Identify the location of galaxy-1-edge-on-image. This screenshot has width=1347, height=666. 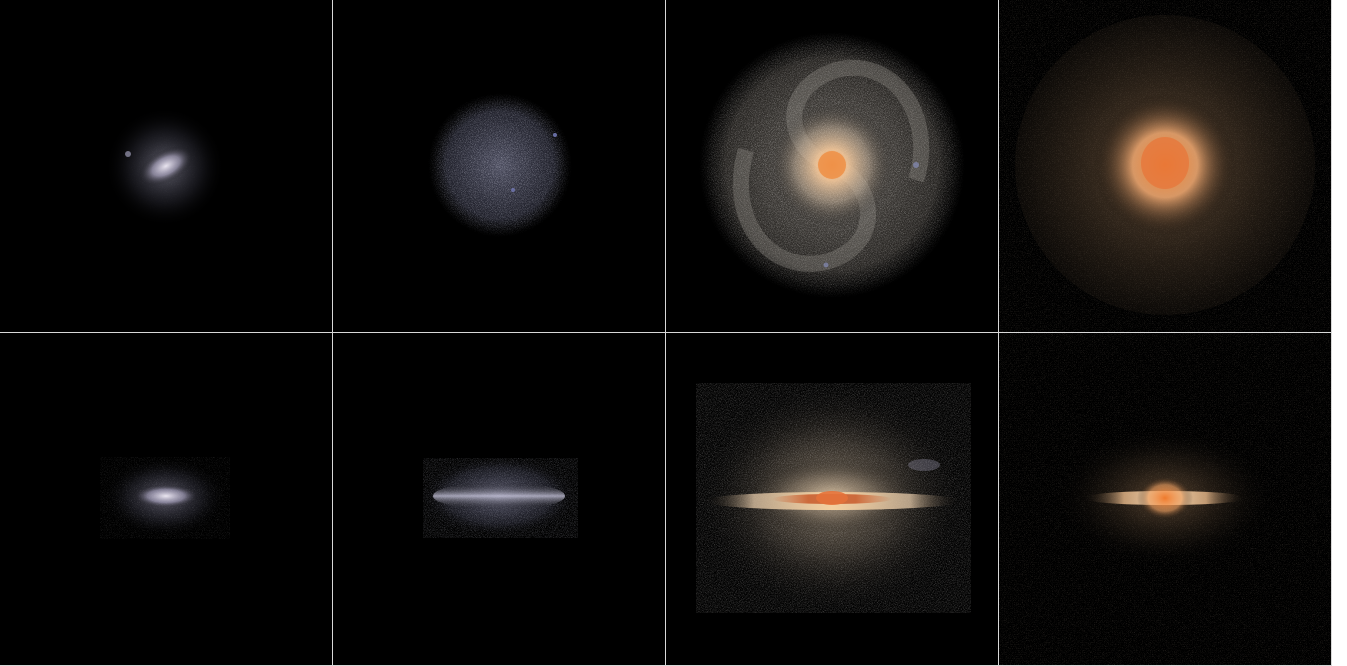
(165, 498).